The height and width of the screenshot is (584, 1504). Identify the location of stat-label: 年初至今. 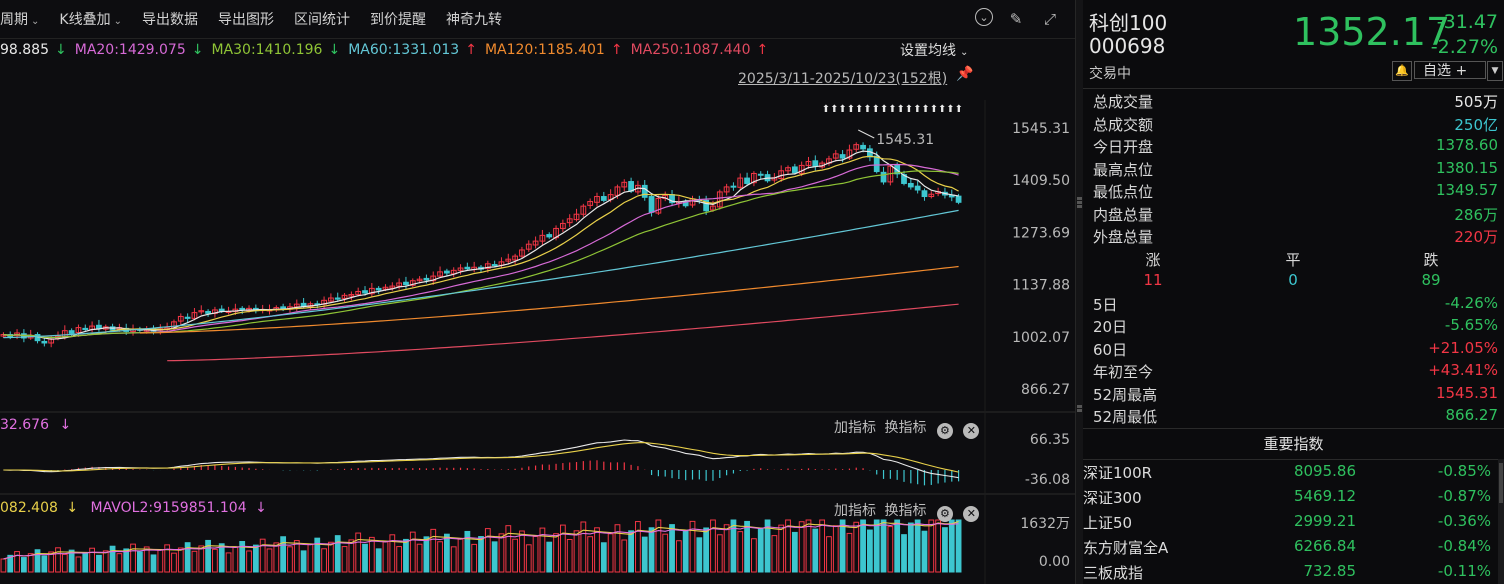
(1123, 372).